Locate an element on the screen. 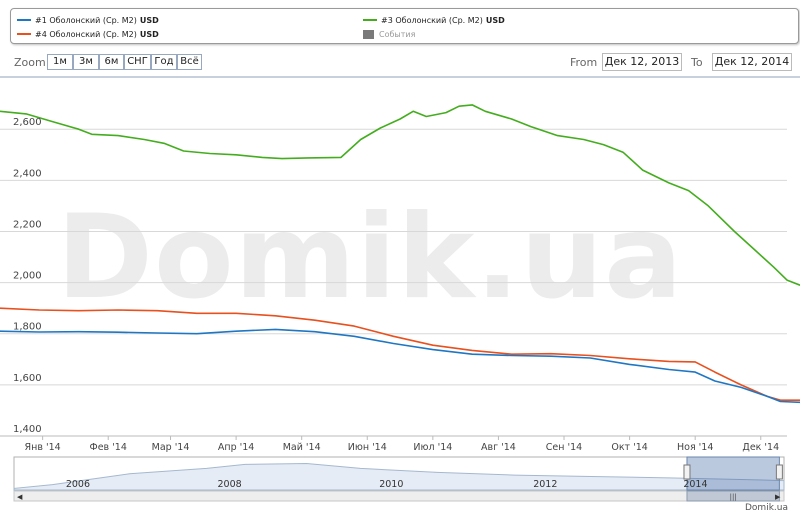  legend-unit-series-3: USD is located at coordinates (495, 20).